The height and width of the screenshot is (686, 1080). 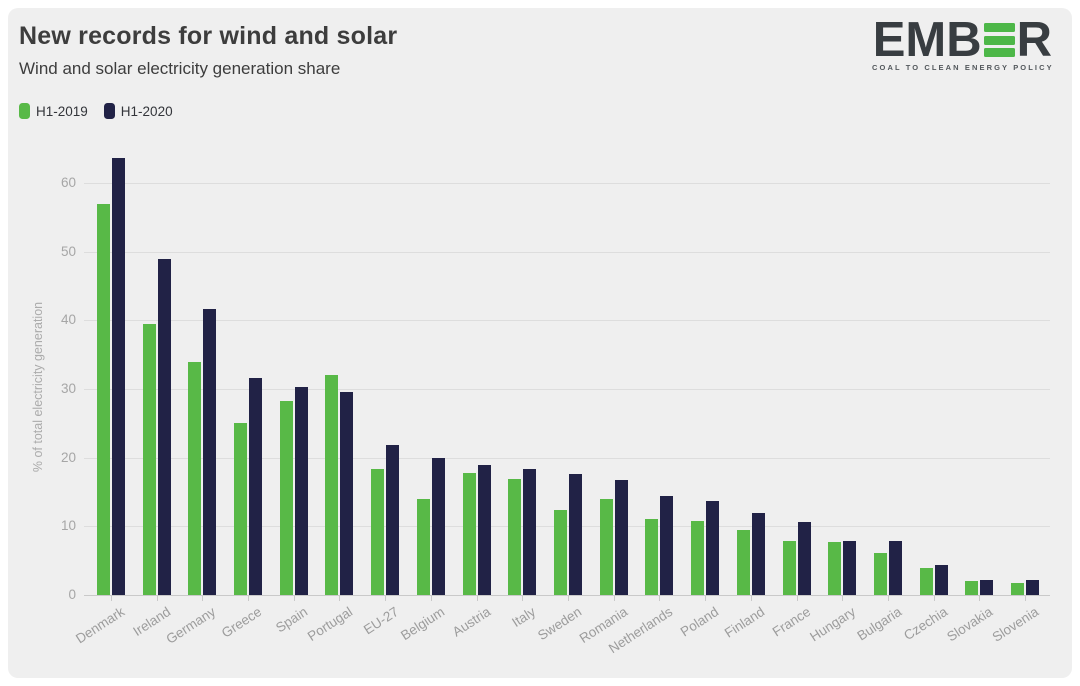 I want to click on legend-swatch-h1-2019, so click(x=24, y=111).